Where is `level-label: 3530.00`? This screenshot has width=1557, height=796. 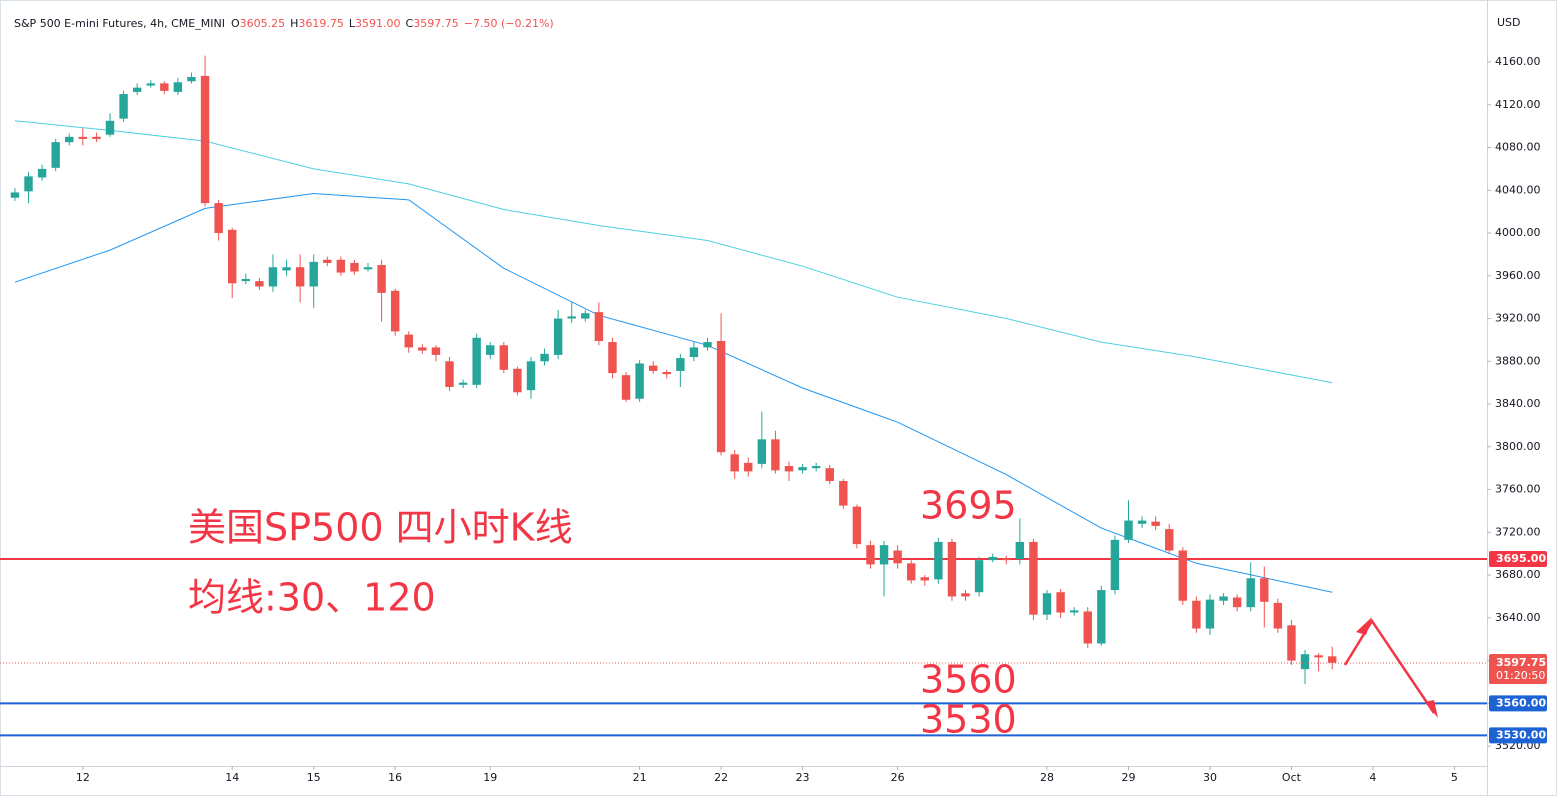
level-label: 3530.00 is located at coordinates (1521, 734).